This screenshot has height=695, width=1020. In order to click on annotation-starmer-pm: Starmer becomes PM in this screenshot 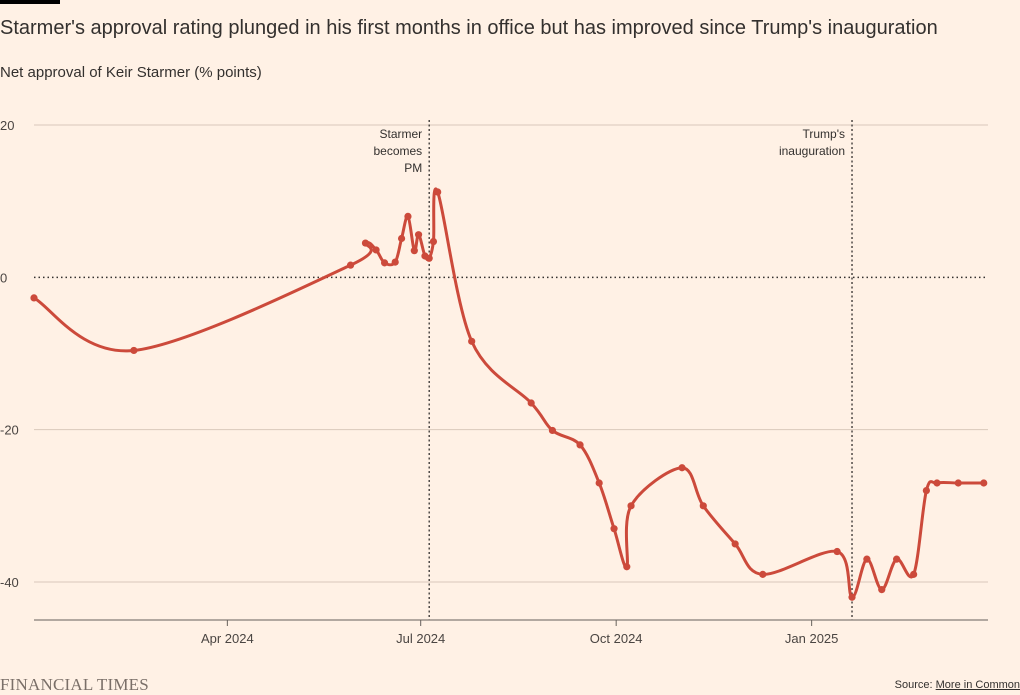, I will do `click(397, 151)`.